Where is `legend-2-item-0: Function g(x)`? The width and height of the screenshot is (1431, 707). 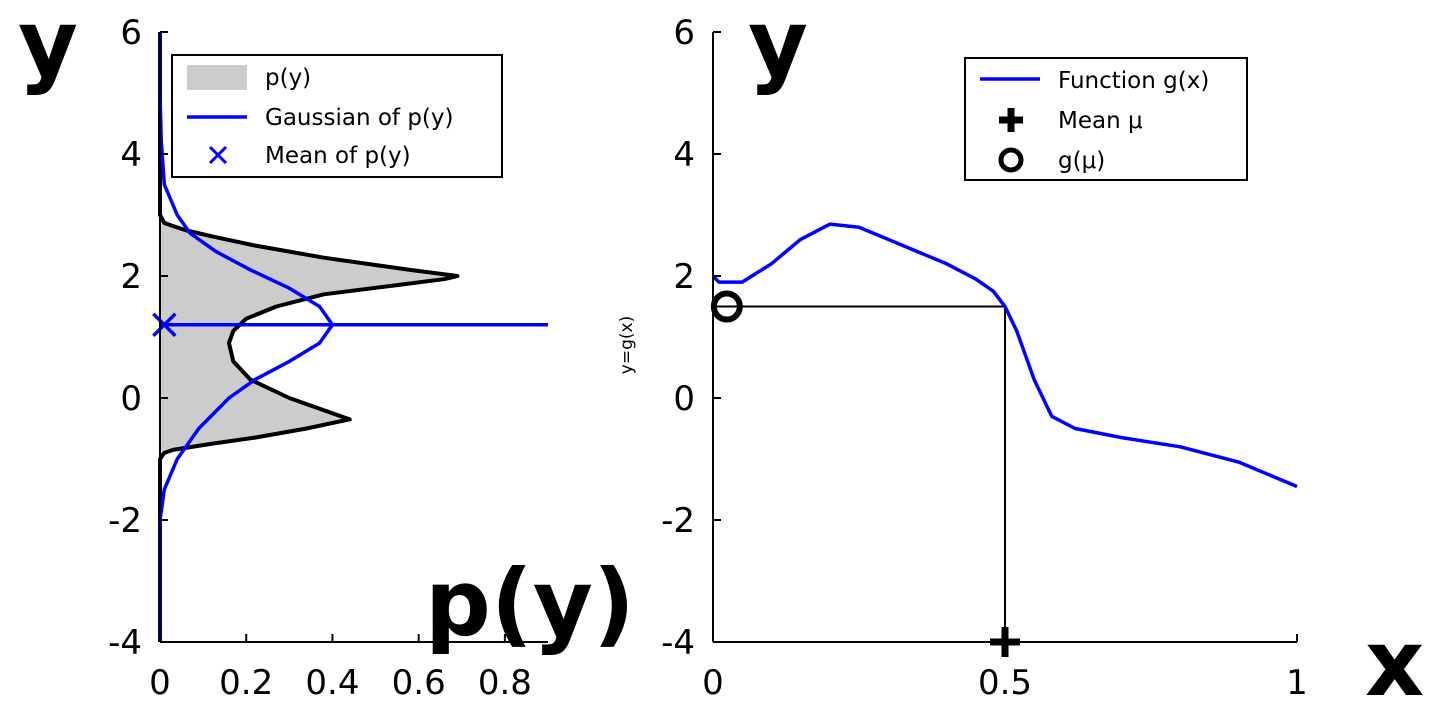 legend-2-item-0: Function g(x) is located at coordinates (1133, 81).